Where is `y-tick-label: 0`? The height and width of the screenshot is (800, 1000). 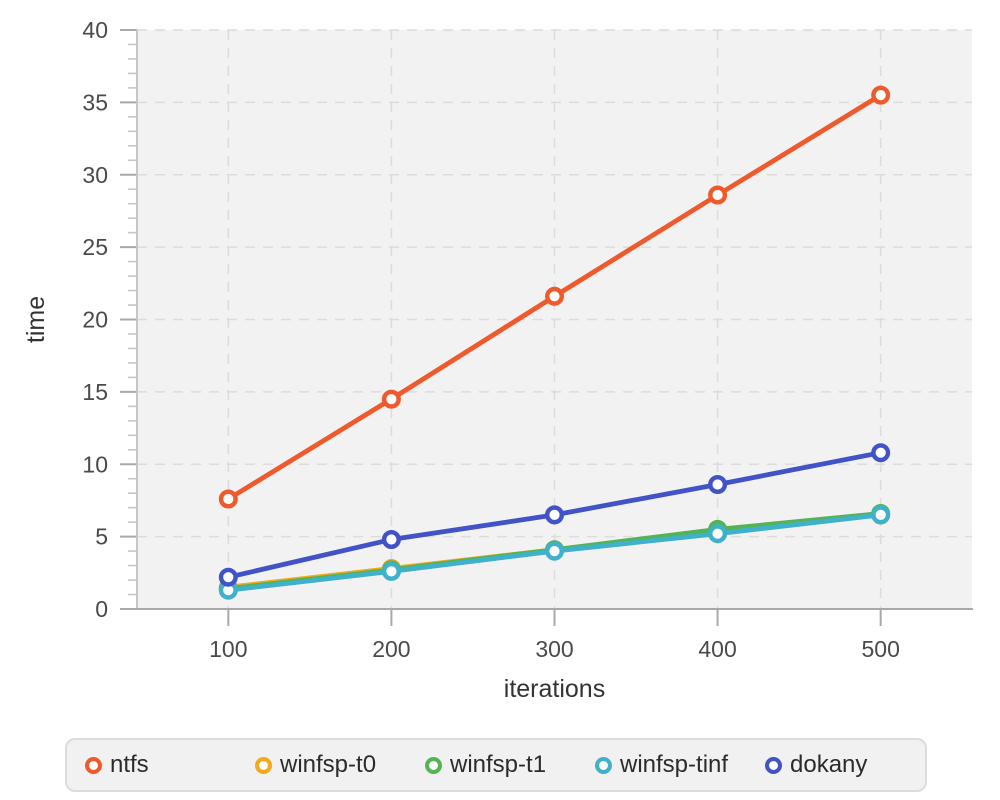 y-tick-label: 0 is located at coordinates (101, 609).